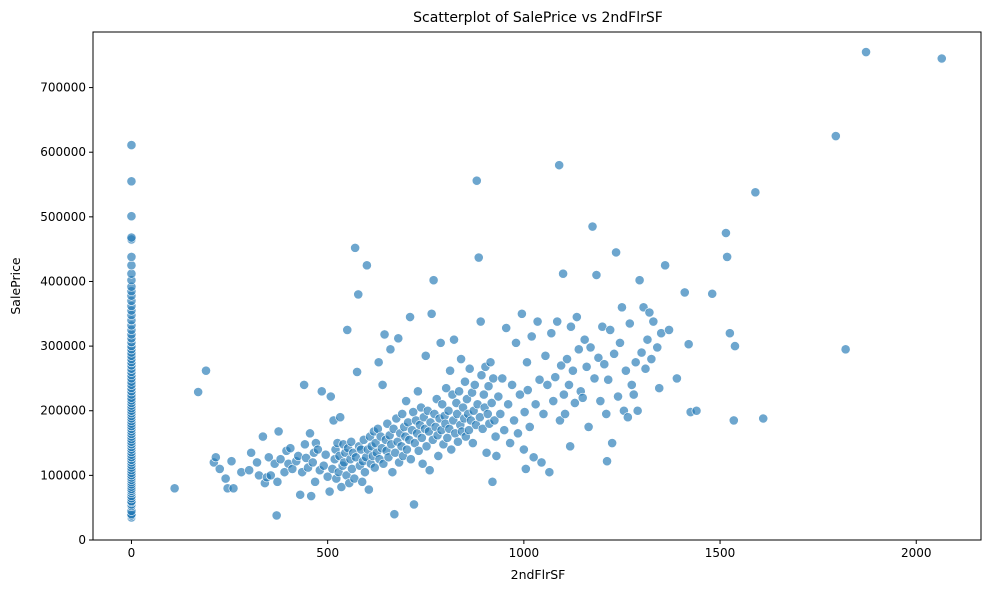 This screenshot has height=590, width=989. Describe the element at coordinates (132, 553) in the screenshot. I see `x-tick-label: 0` at that location.